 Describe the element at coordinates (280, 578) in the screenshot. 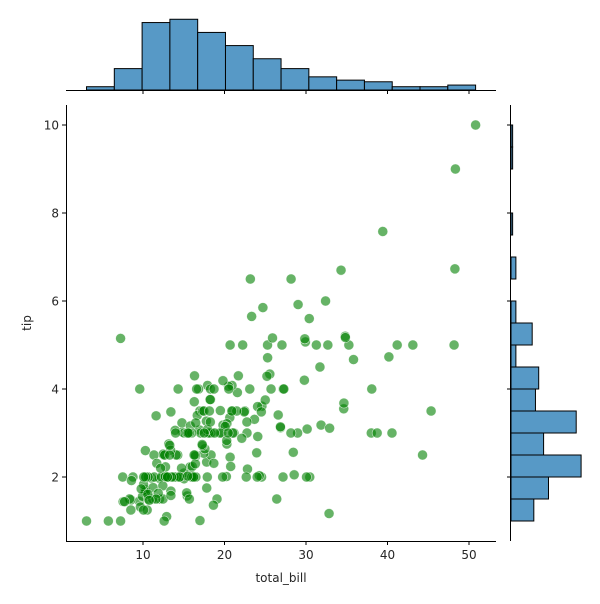

I see `x-axis-label: total_bill` at that location.